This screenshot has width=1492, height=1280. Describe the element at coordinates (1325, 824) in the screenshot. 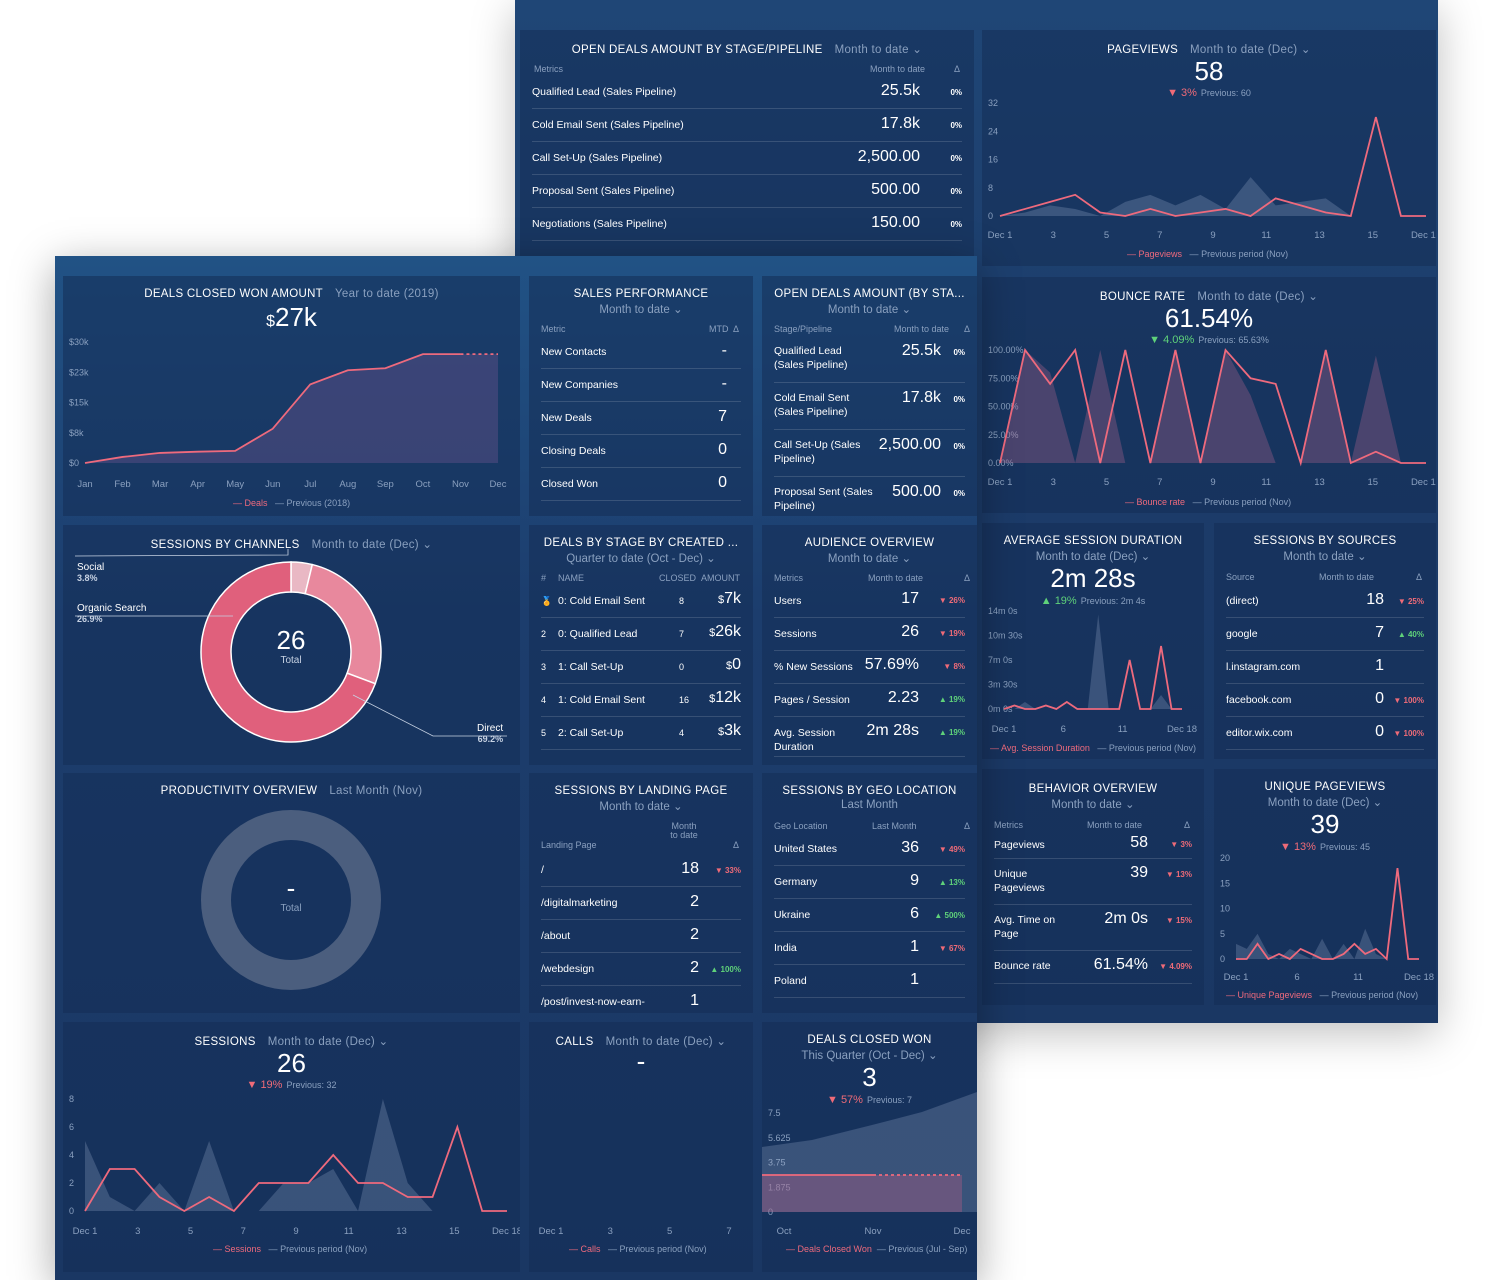

I see `kpi-value: 39` at that location.